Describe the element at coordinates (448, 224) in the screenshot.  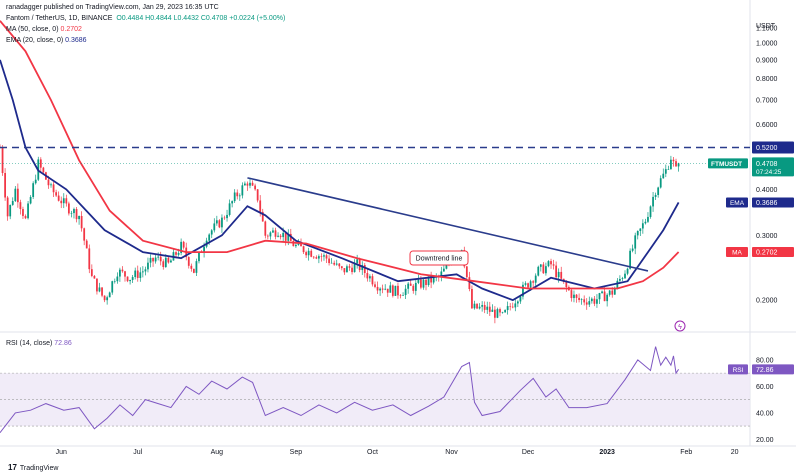
I see `downtrend-line` at that location.